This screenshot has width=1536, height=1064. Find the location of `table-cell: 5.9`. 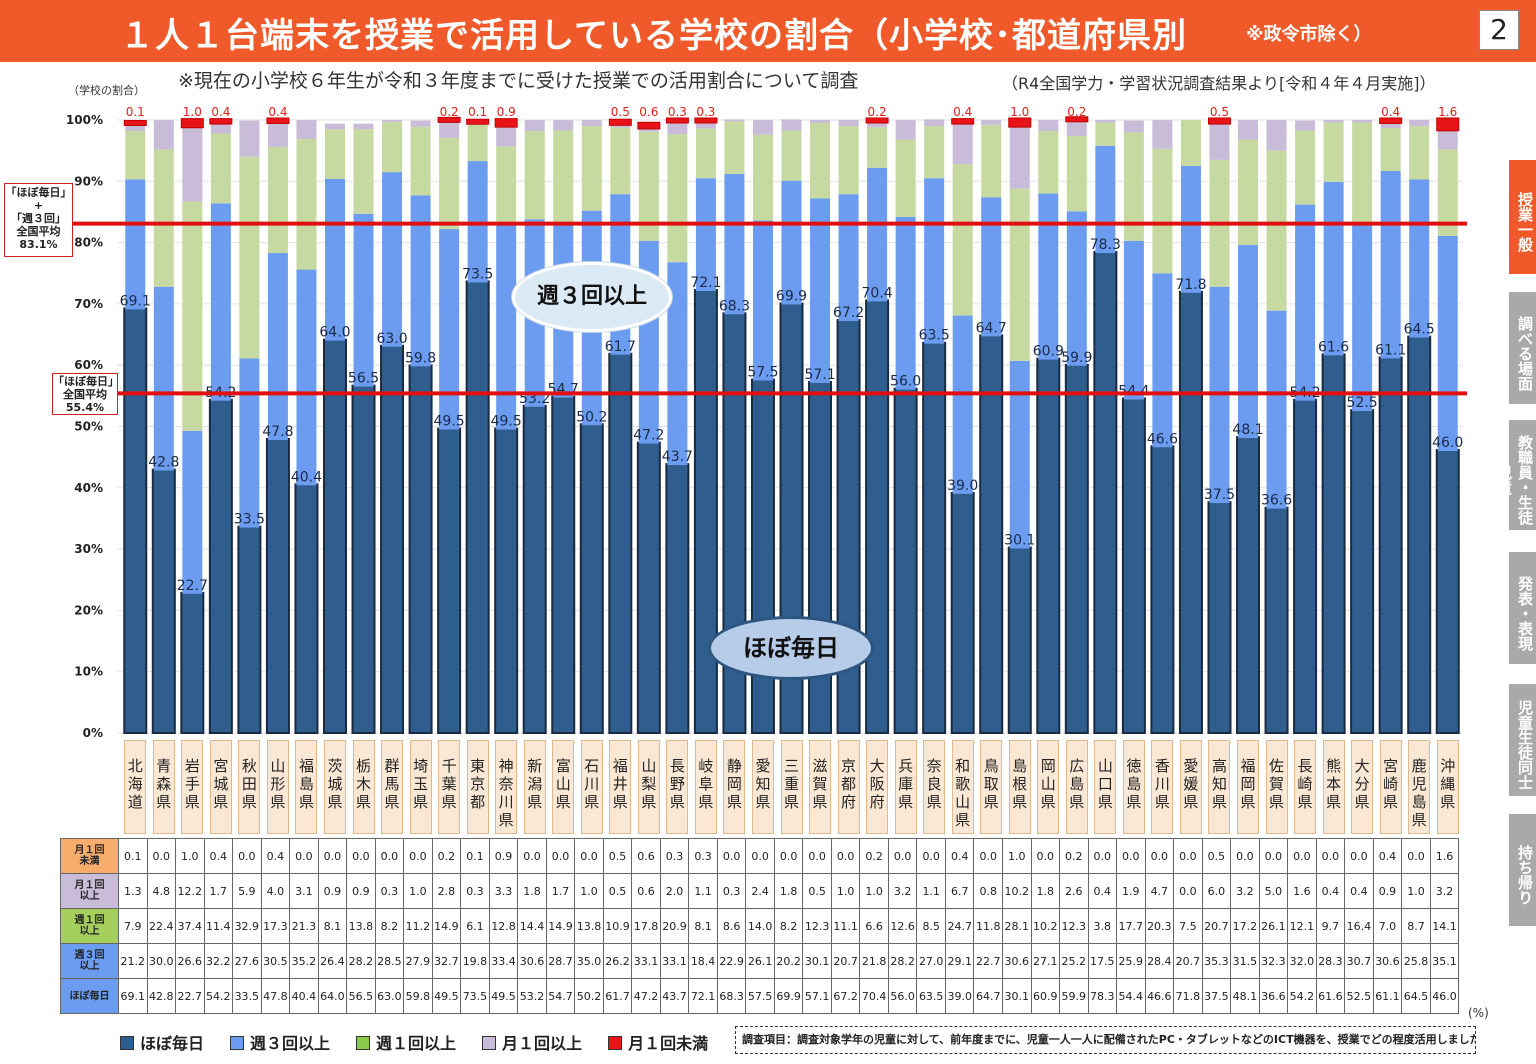

table-cell: 5.9 is located at coordinates (247, 891).